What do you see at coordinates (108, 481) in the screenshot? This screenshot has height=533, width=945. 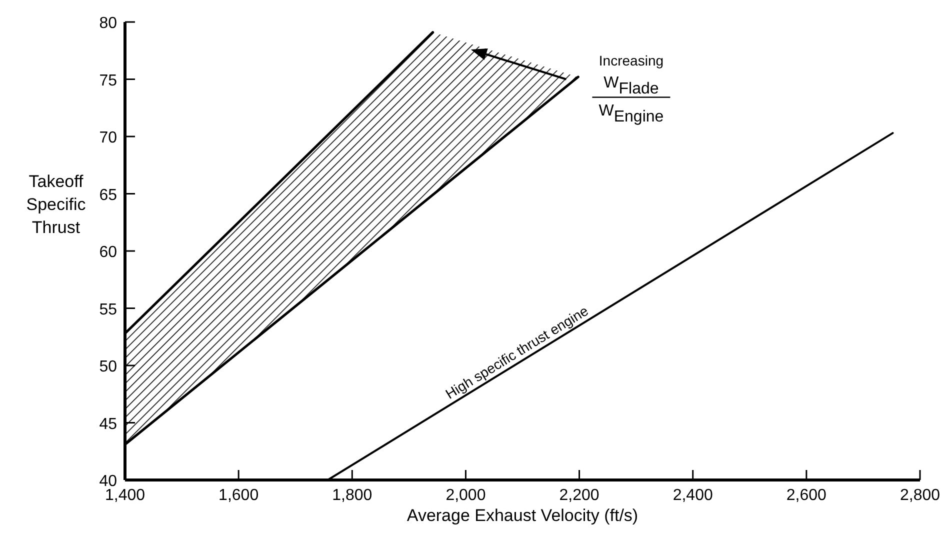 I see `y-tick-label: 40` at bounding box center [108, 481].